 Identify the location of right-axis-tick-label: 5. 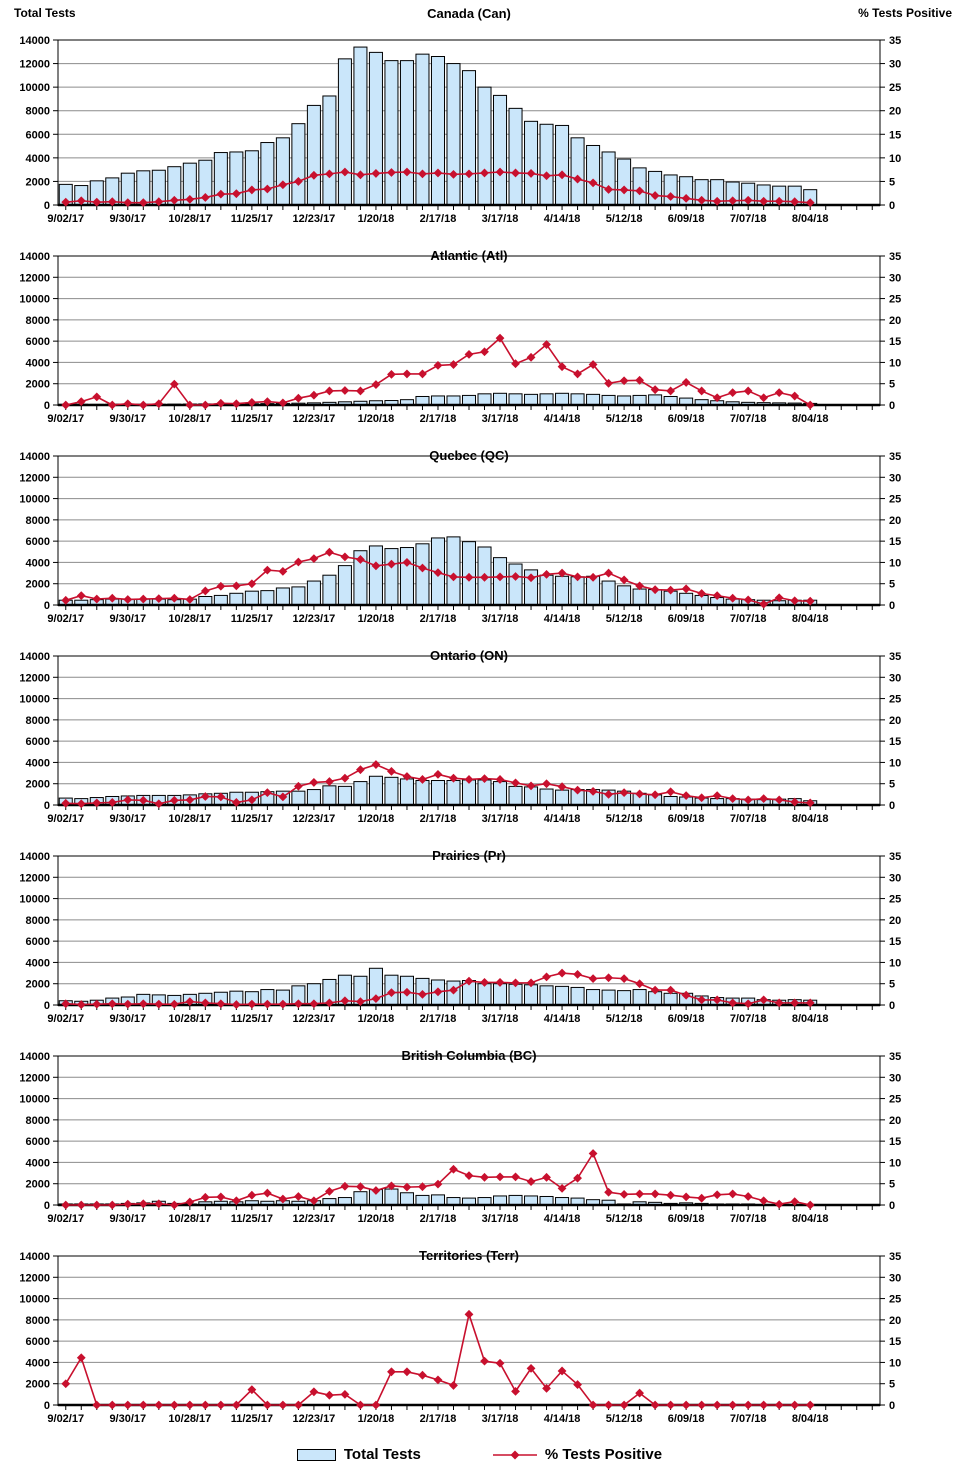
(892, 585).